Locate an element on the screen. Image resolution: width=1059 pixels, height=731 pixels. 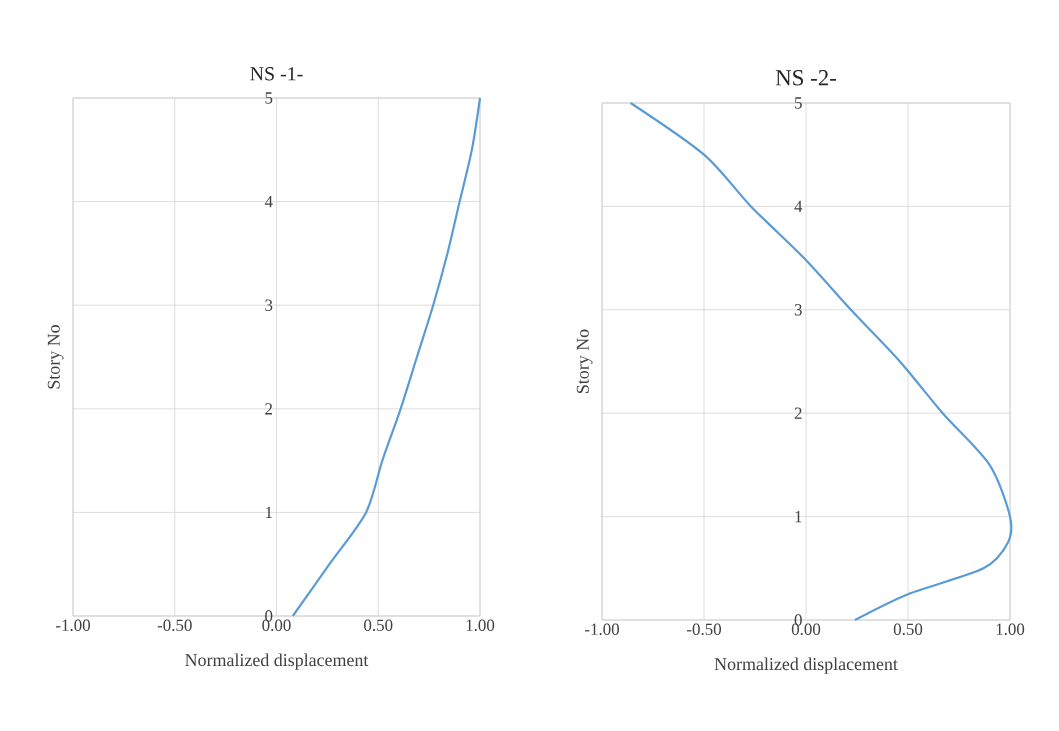
chart-title: NS -1- is located at coordinates (276, 74).